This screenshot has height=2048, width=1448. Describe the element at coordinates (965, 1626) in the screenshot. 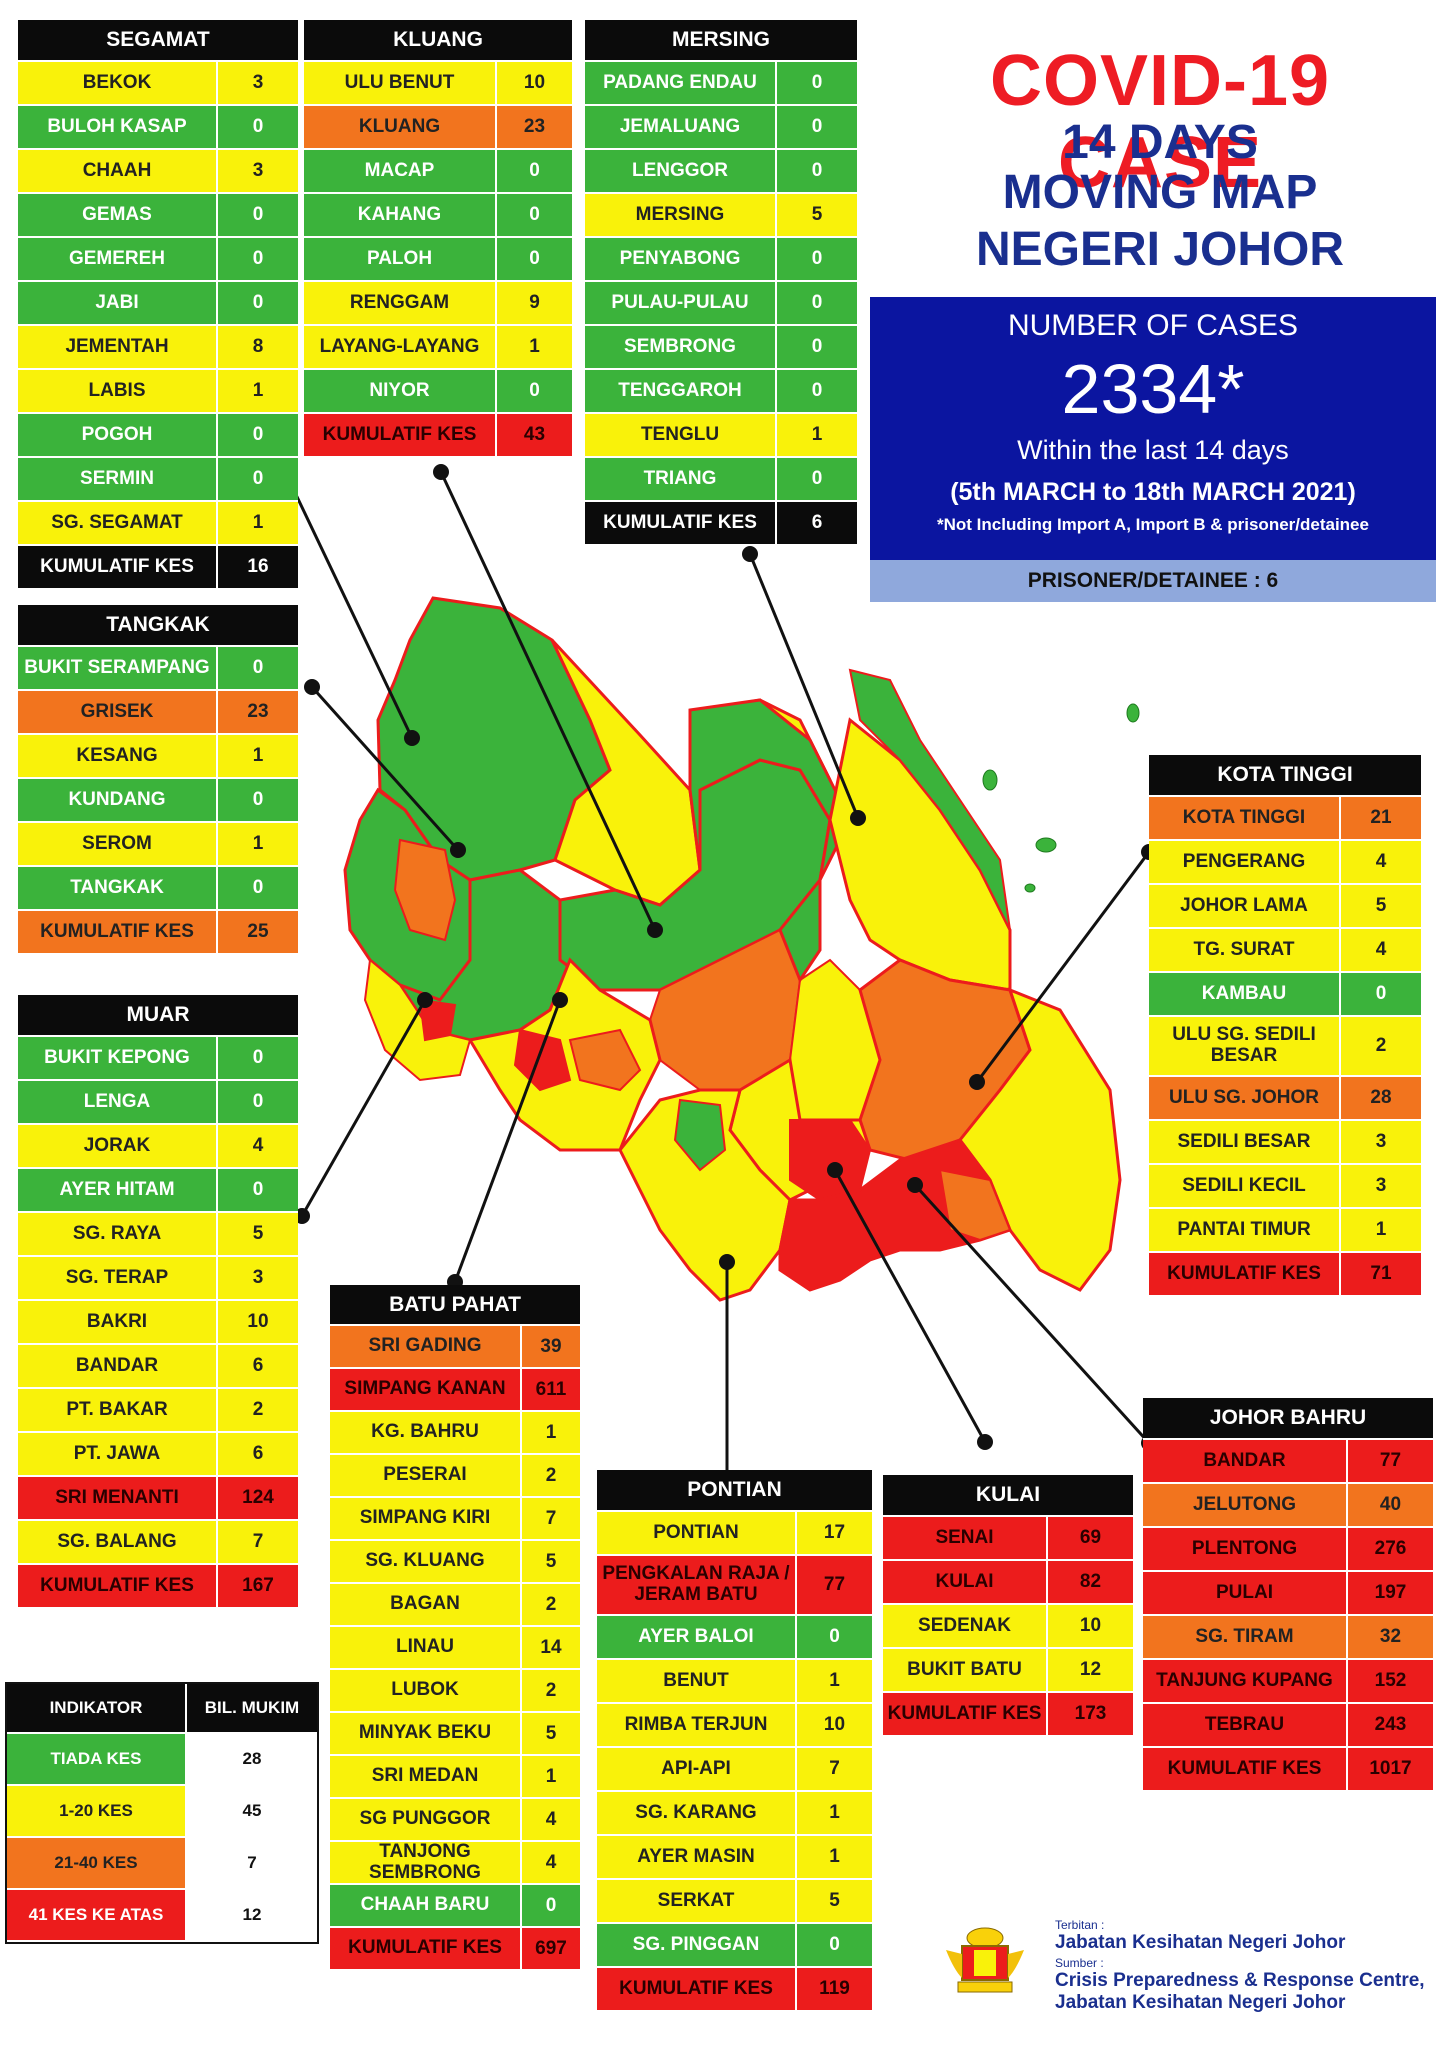

I see `mukim-name: SEDENAK` at that location.